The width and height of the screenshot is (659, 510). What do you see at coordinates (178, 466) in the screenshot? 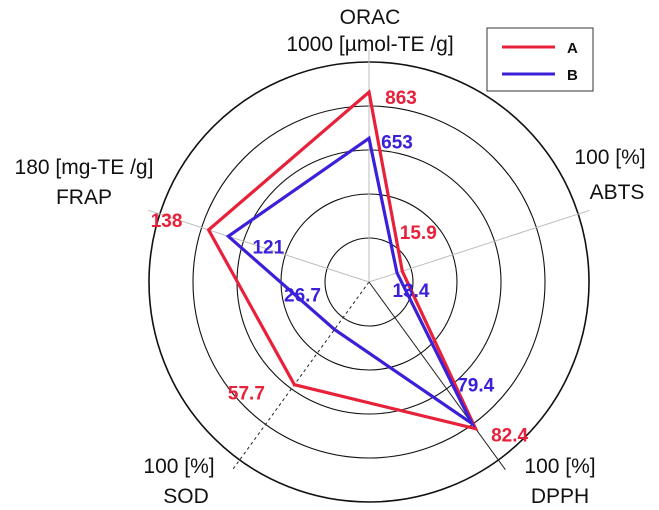
I see `axis-label-sod-max: 100 [%]` at bounding box center [178, 466].